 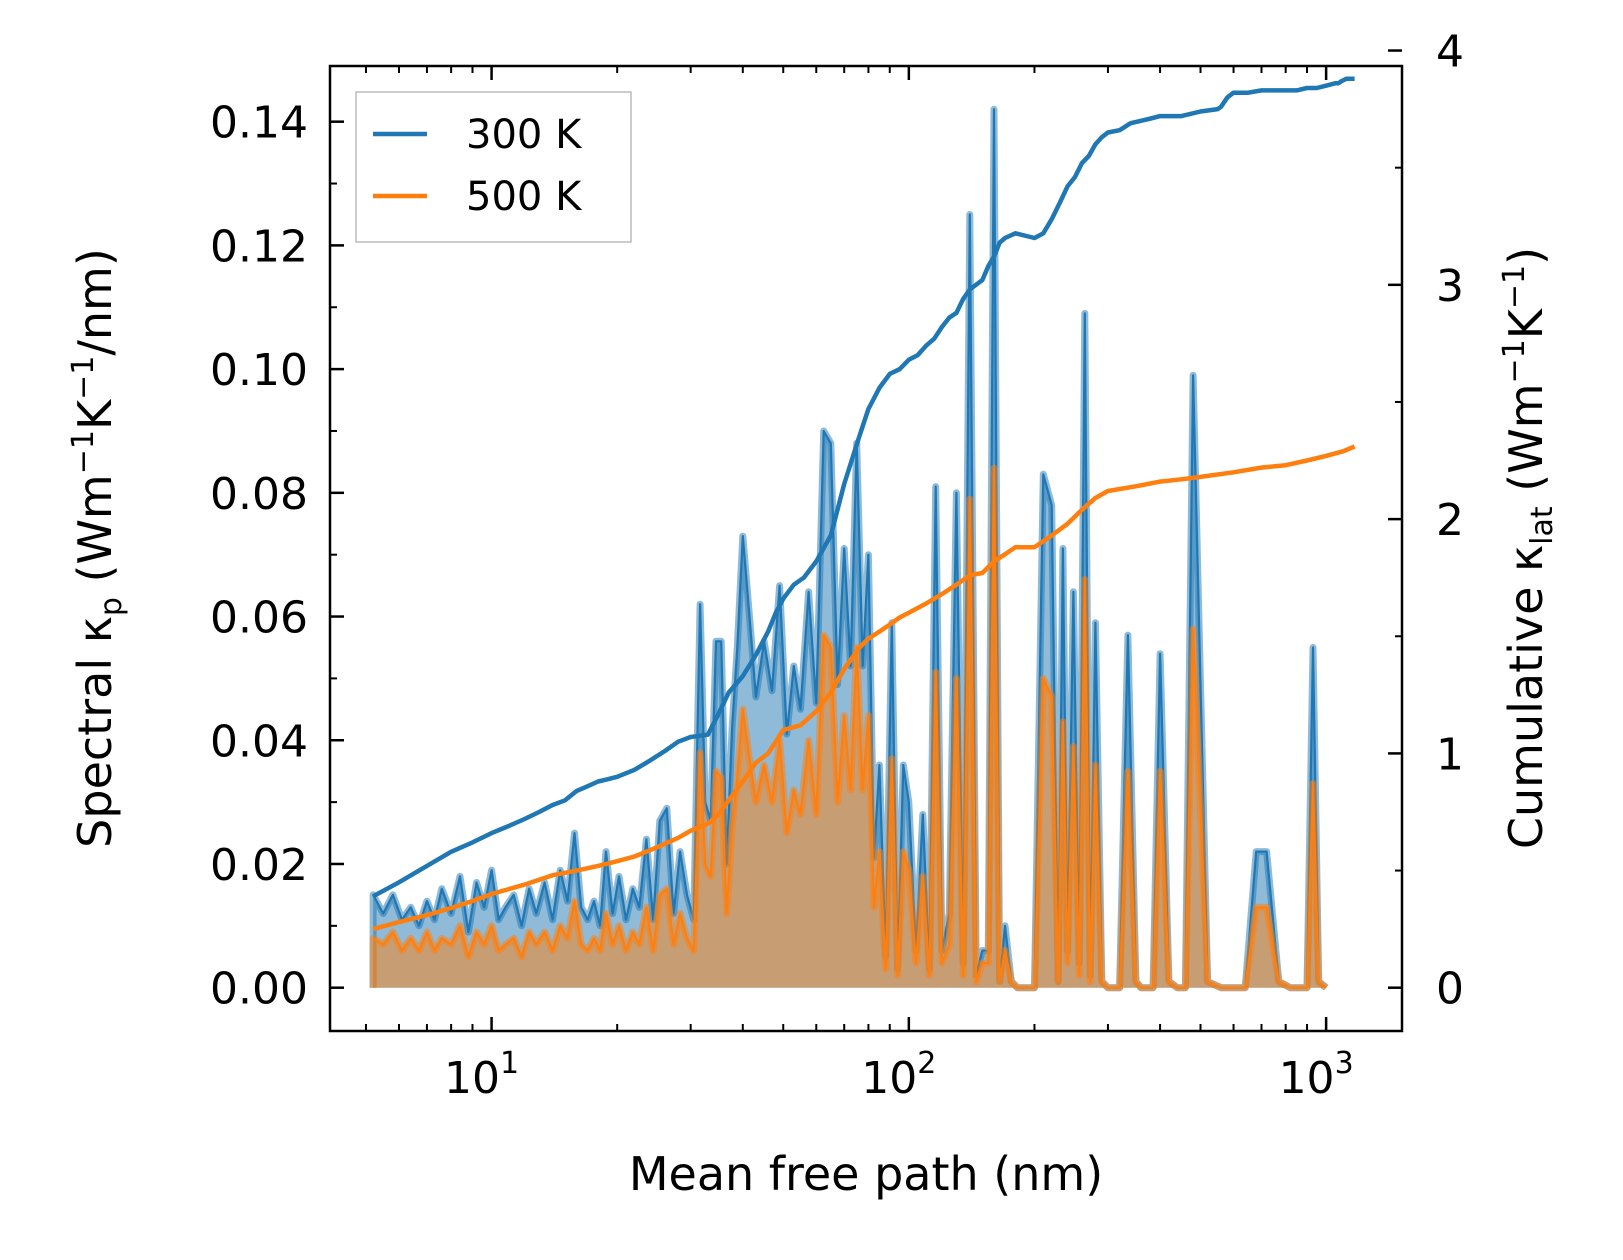 What do you see at coordinates (524, 197) in the screenshot?
I see `legend-label-500k: 500 K` at bounding box center [524, 197].